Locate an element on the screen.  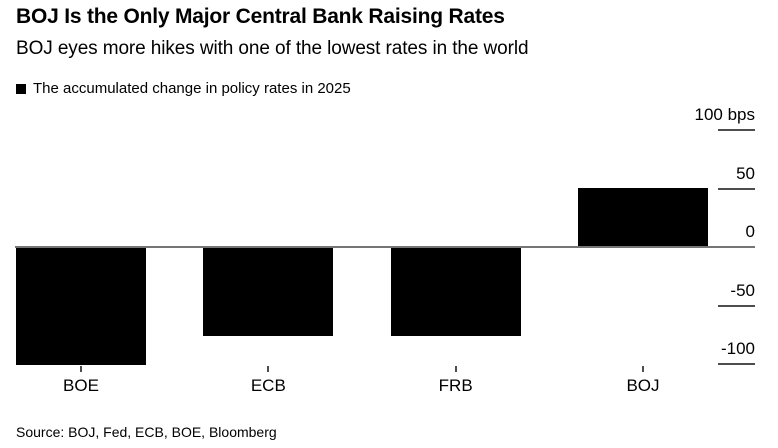
x-axis-category-label: ECB is located at coordinates (268, 385).